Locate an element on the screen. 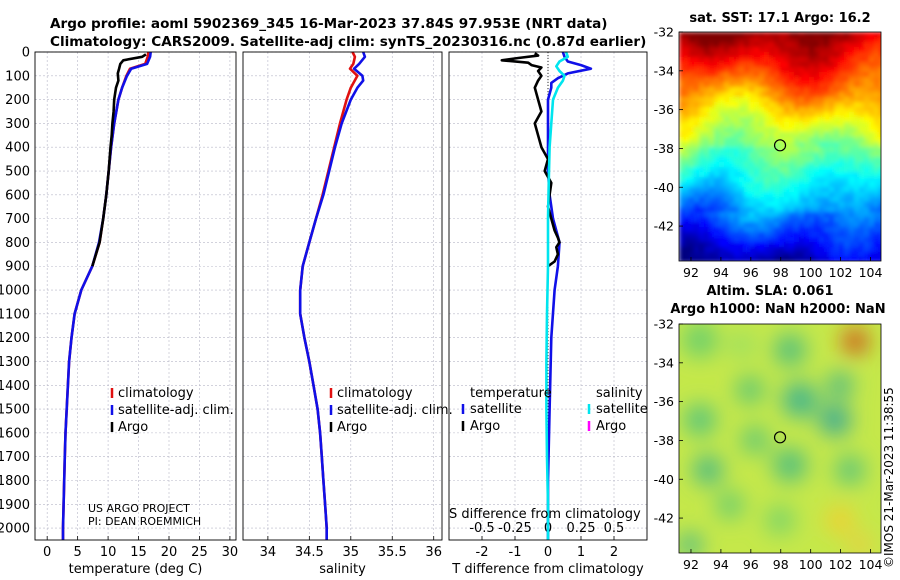 Image resolution: width=900 pixels, height=580 pixels. y-tick-label: 1700 is located at coordinates (15, 457).